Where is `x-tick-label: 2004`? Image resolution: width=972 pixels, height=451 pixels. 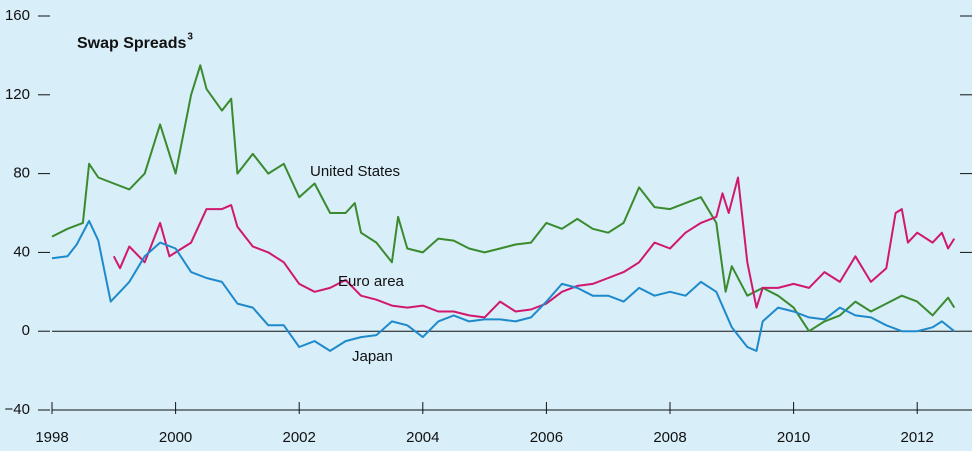
x-tick-label: 2004 is located at coordinates (422, 437).